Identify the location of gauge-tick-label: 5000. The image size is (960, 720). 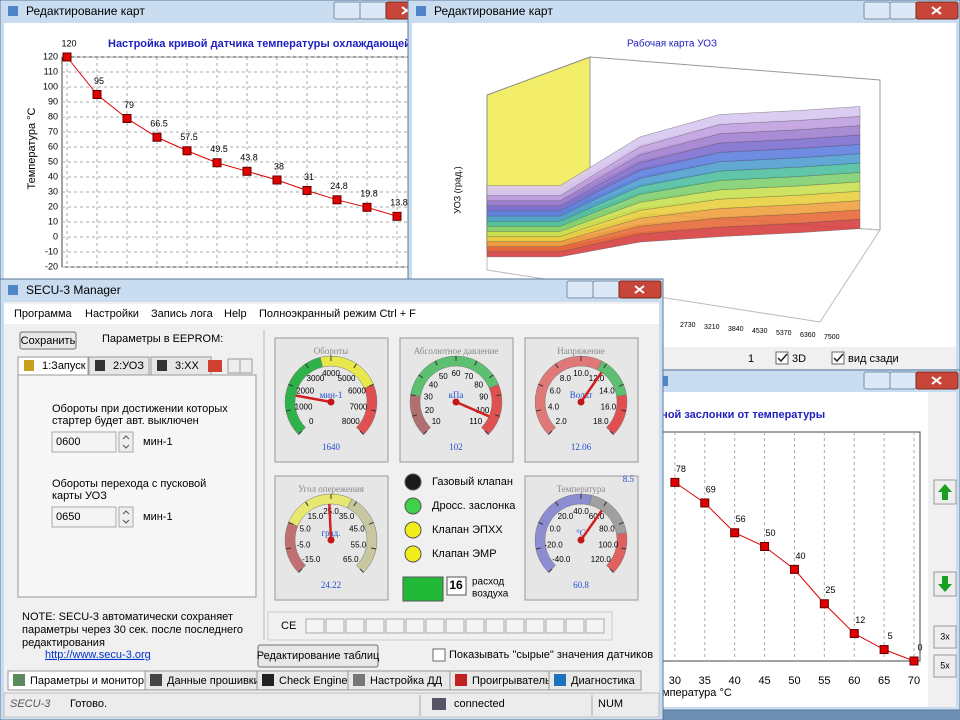
(347, 378).